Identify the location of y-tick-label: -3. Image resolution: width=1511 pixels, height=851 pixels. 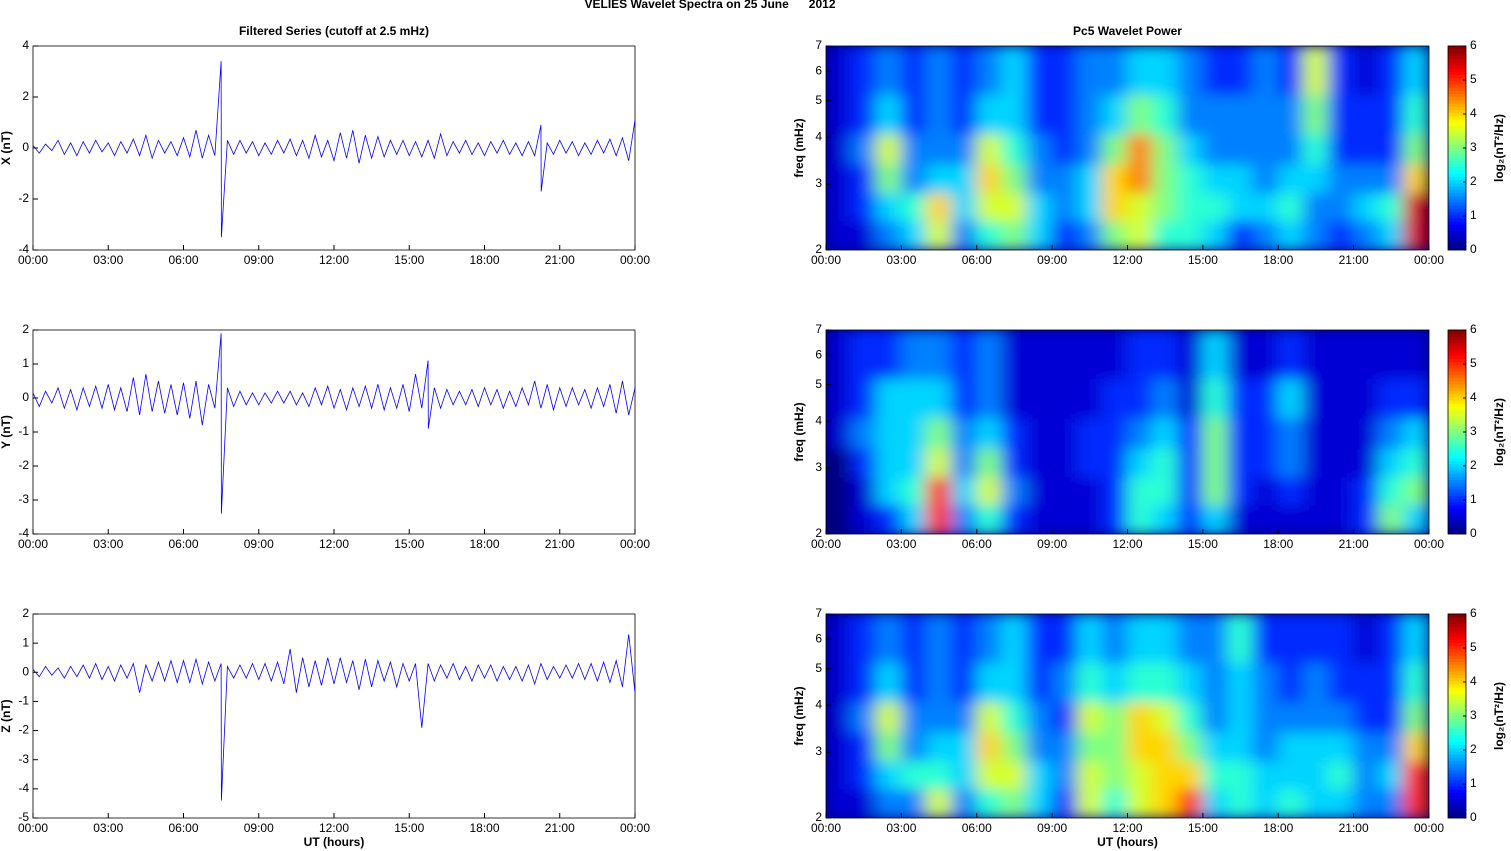
(23, 759).